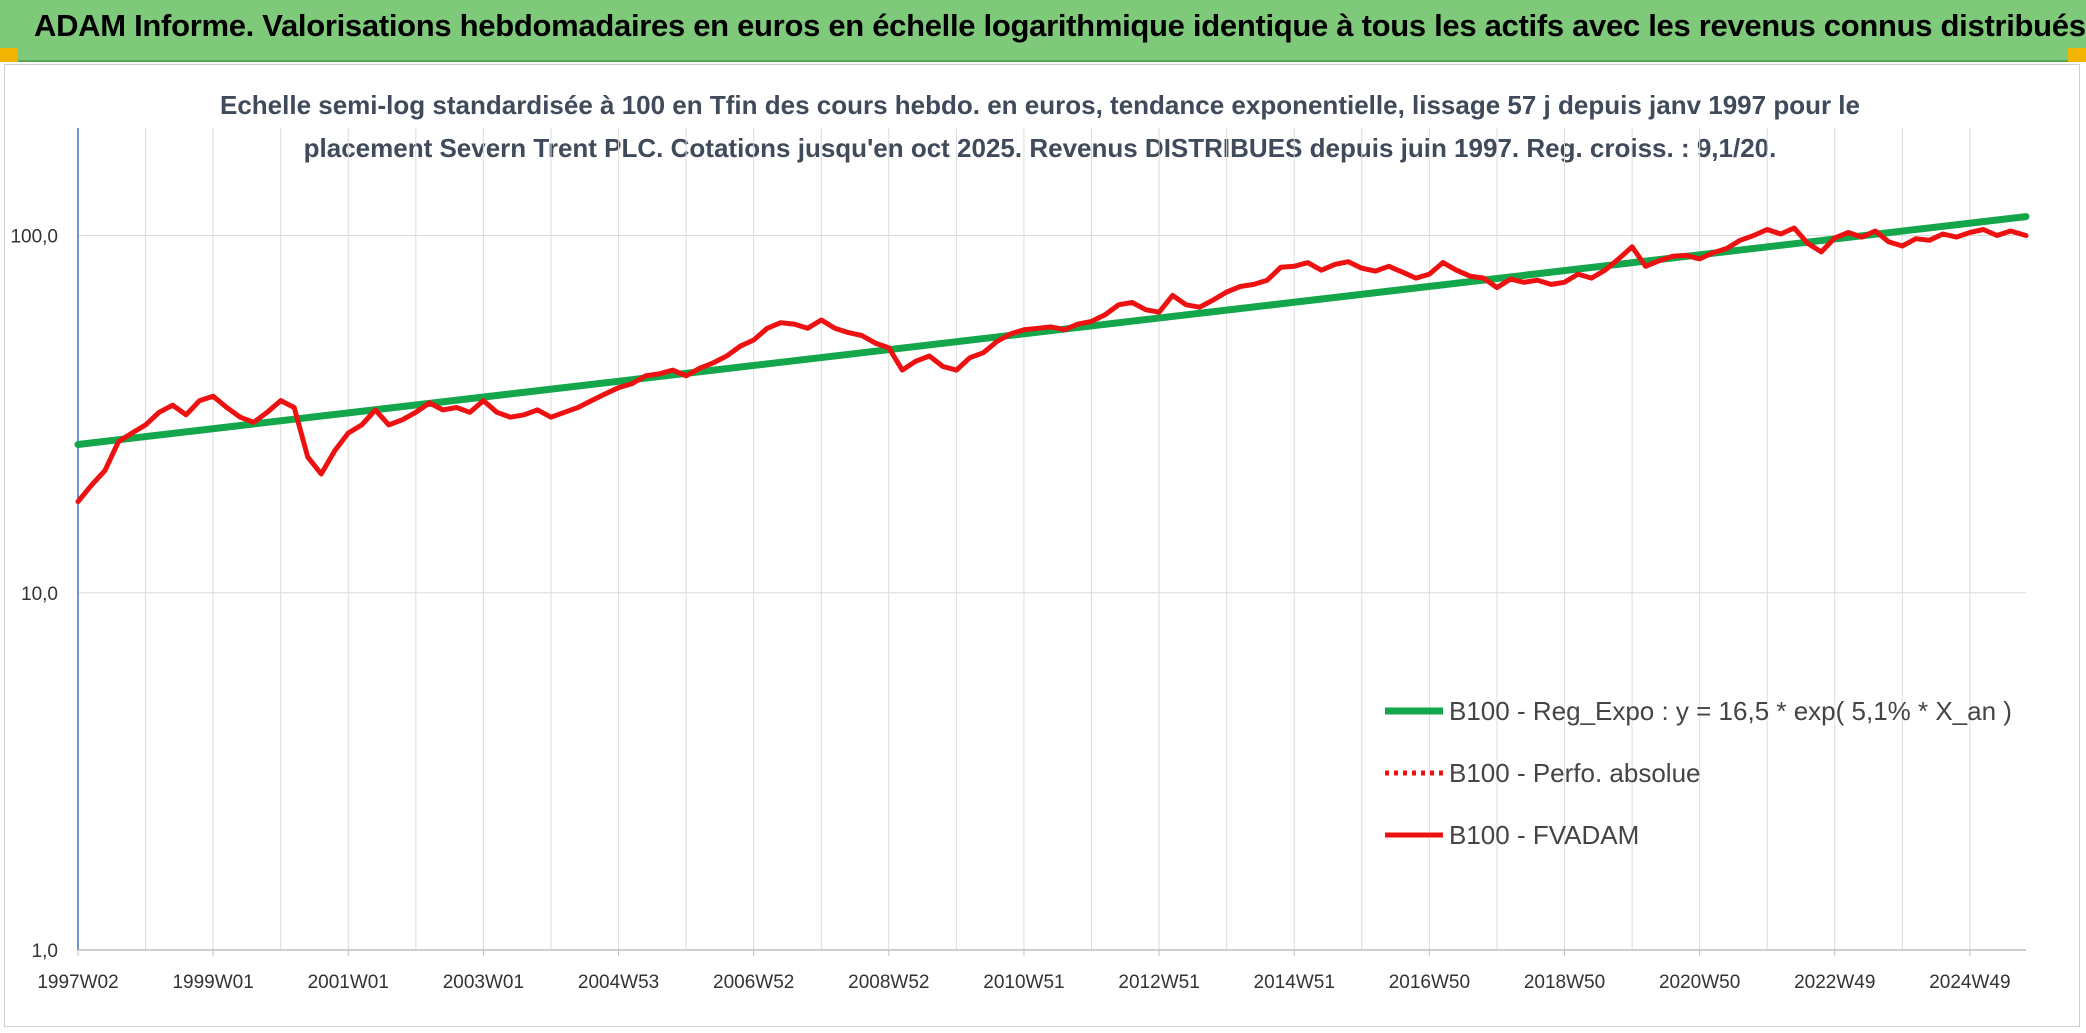 This screenshot has height=1033, width=2086. What do you see at coordinates (1834, 982) in the screenshot?
I see `x-tick-label: 2022W49` at bounding box center [1834, 982].